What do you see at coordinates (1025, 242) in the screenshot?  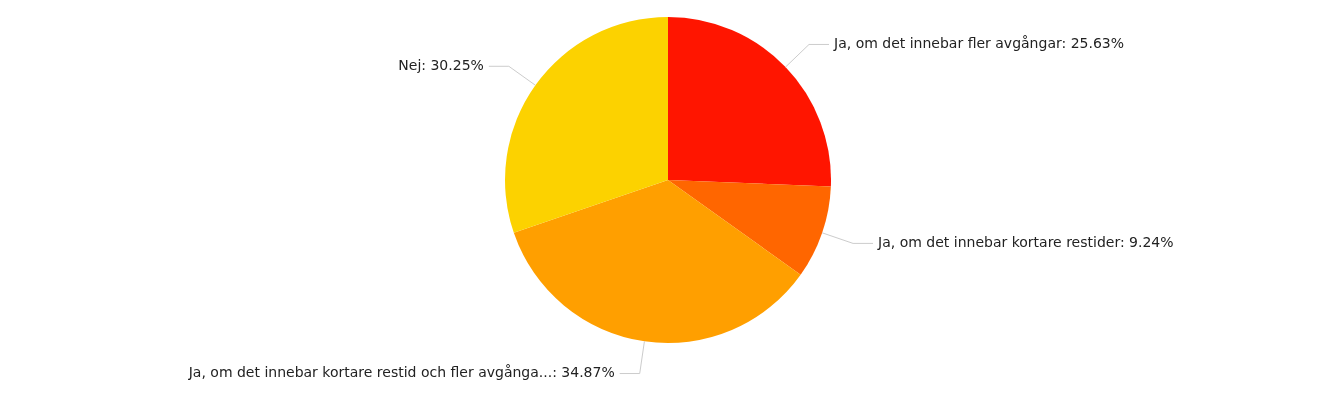 I see `slice-label: Ja, om det innebar kortare restider: 9.24%` at bounding box center [1025, 242].